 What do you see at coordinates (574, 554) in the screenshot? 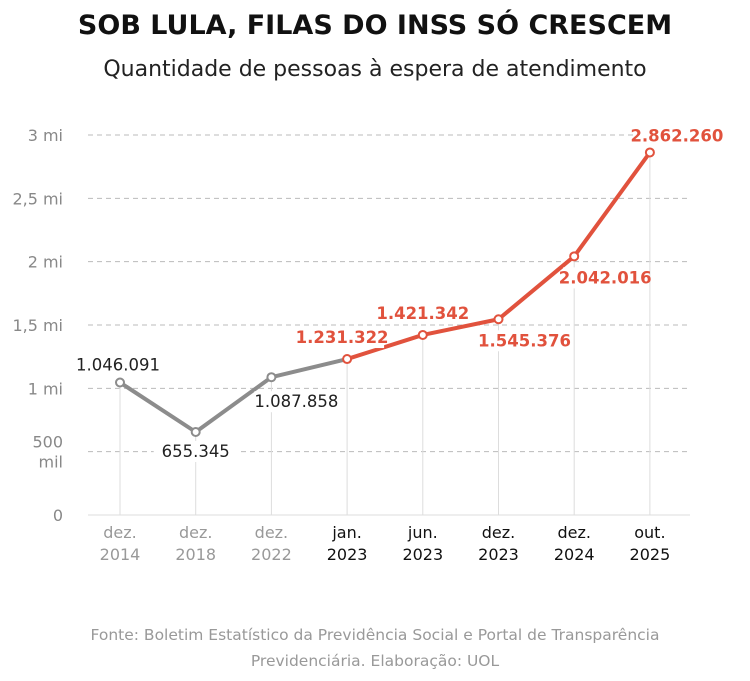
I see `x-tick-label: 2024` at bounding box center [574, 554].